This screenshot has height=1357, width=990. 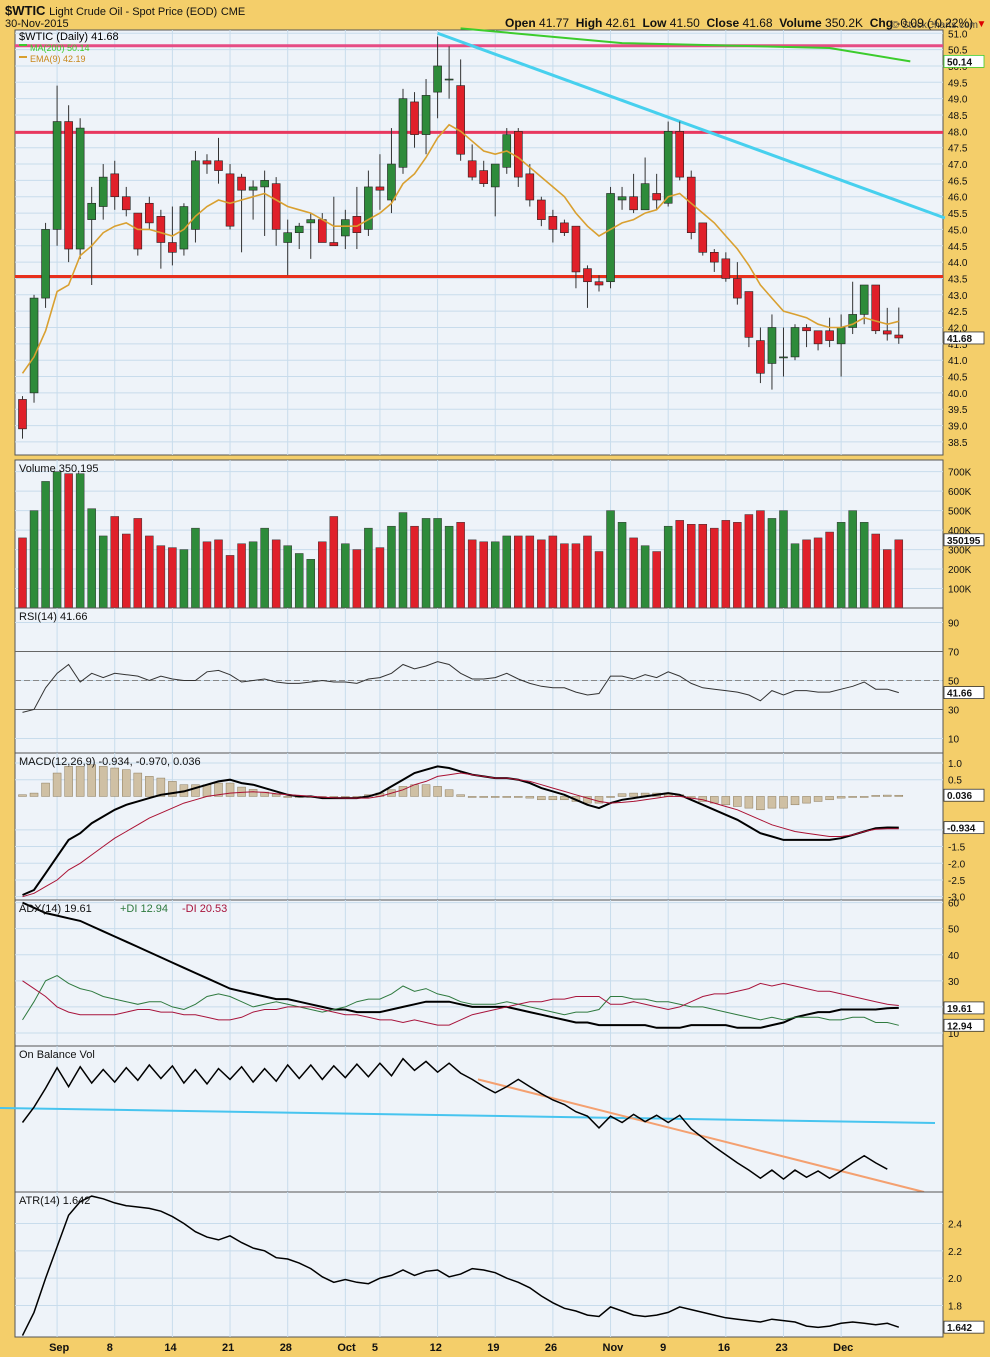 I want to click on bottom-x-tick-label: 14, so click(x=170, y=1348).